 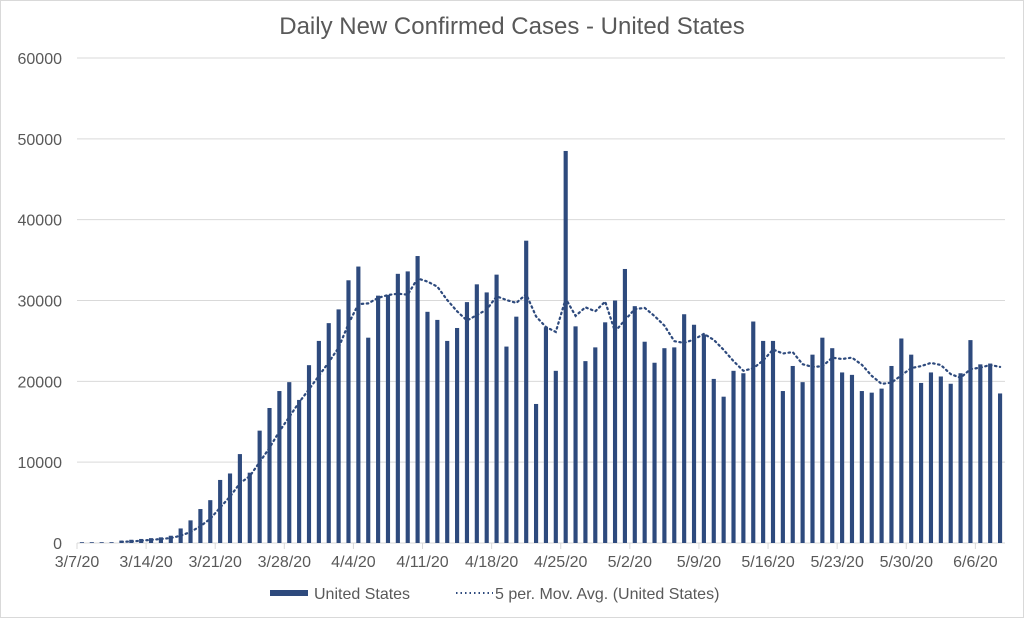 I want to click on x-tick-label: 4/11/20, so click(x=422, y=562).